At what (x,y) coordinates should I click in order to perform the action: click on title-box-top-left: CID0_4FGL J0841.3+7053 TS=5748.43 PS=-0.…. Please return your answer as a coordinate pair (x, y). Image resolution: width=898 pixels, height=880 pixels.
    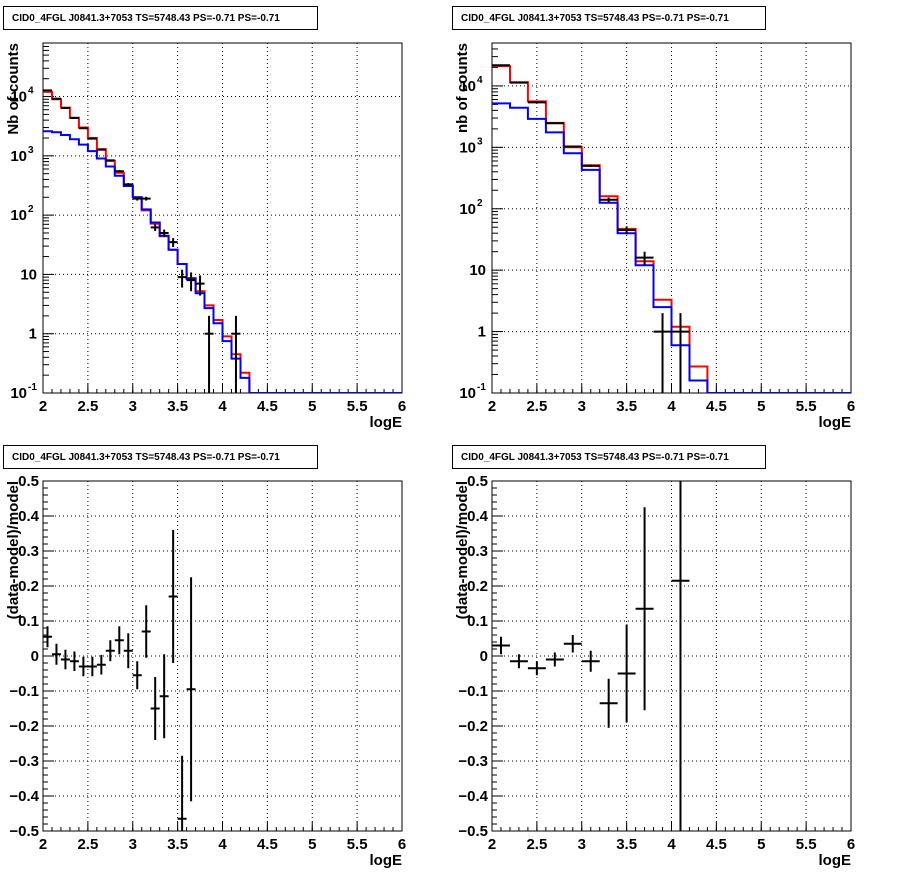
    Looking at the image, I should click on (160, 18).